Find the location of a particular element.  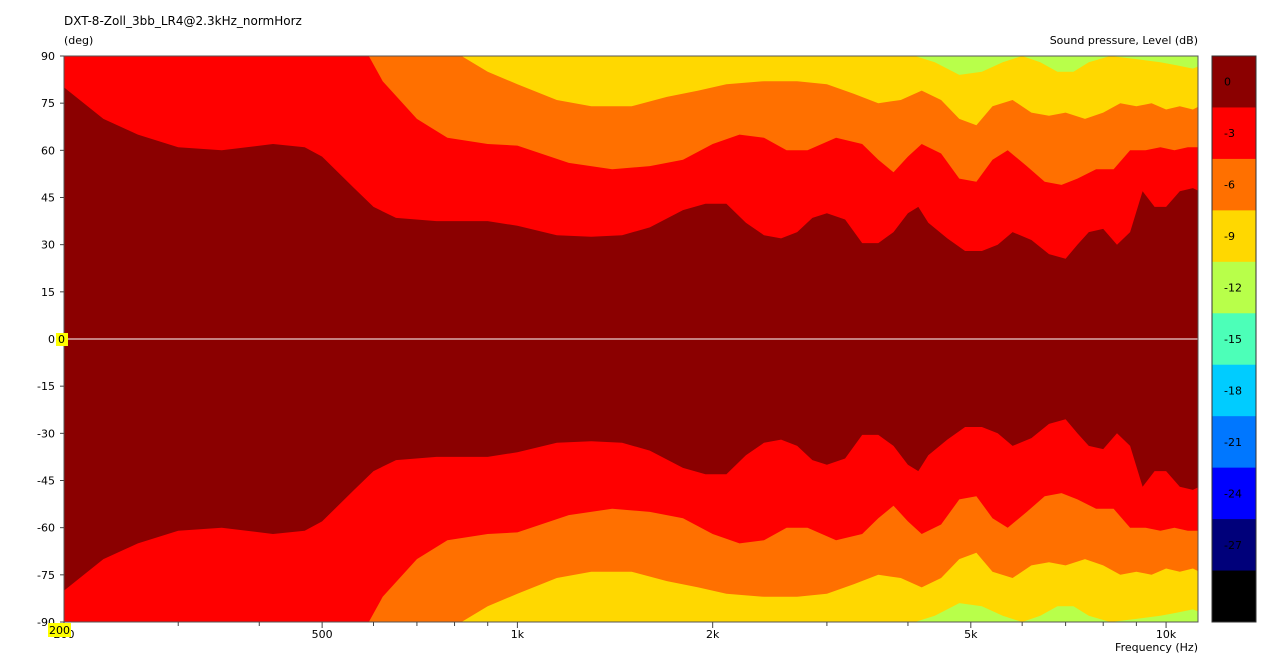

colorbar-label: -21 is located at coordinates (1233, 442).